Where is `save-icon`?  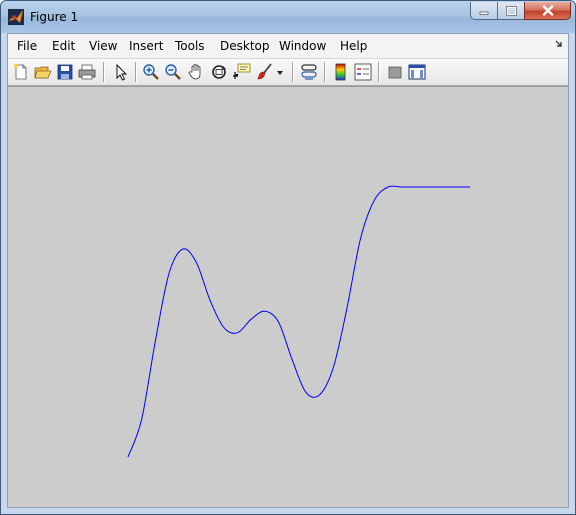
save-icon is located at coordinates (65, 72).